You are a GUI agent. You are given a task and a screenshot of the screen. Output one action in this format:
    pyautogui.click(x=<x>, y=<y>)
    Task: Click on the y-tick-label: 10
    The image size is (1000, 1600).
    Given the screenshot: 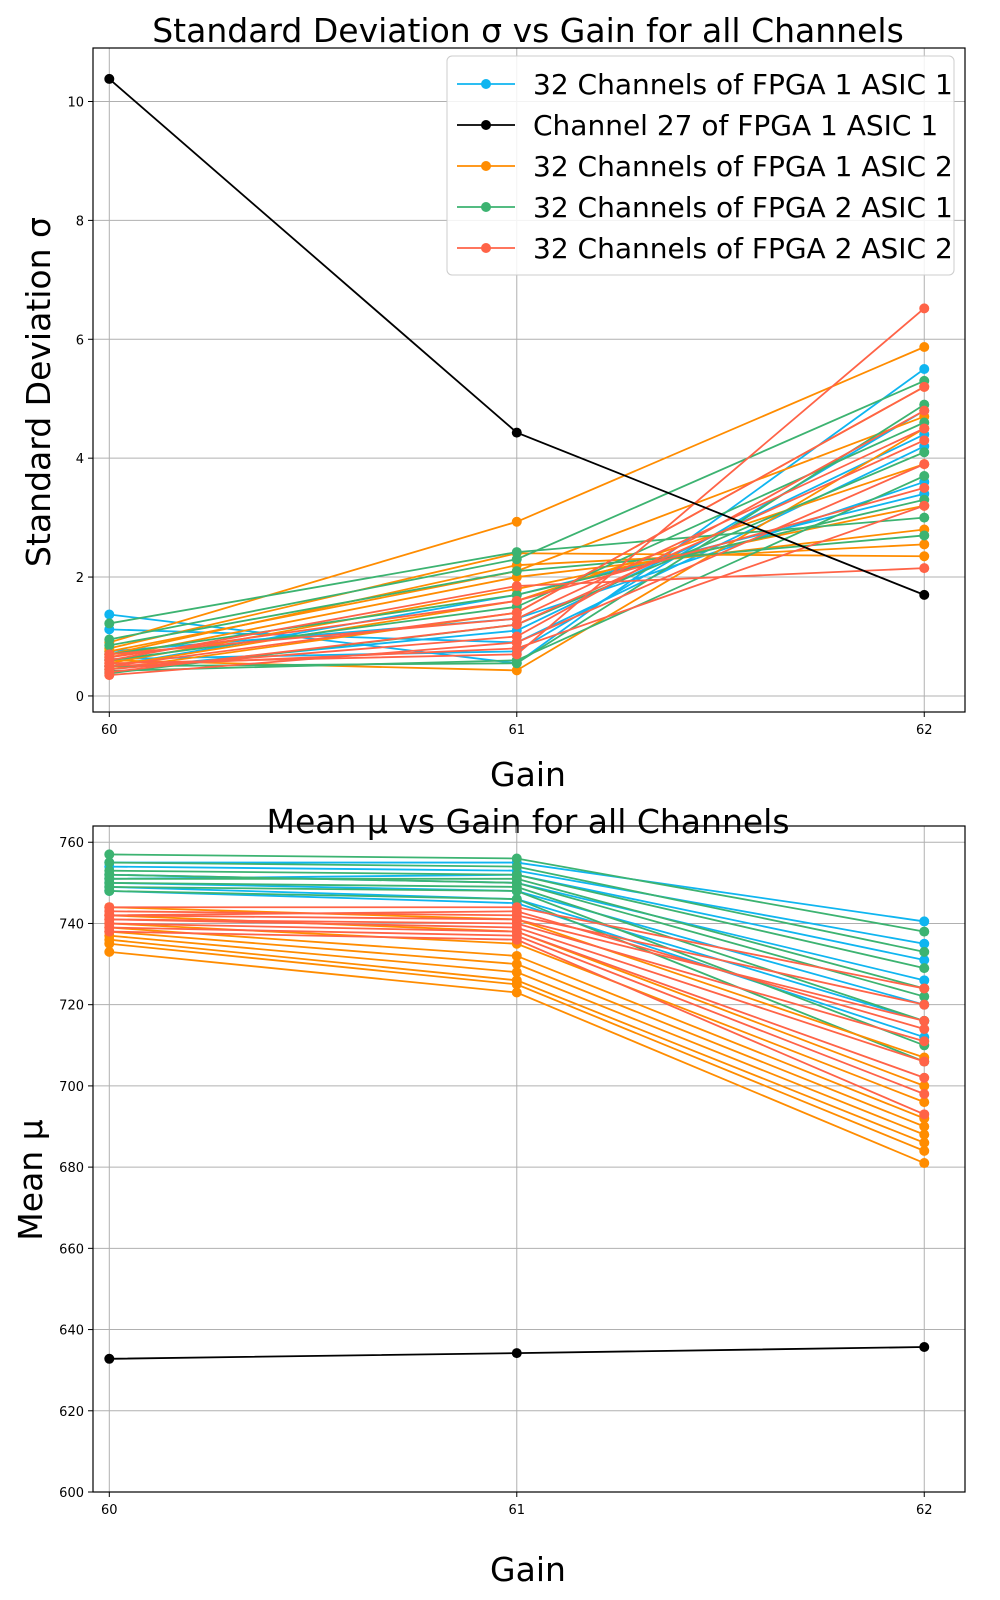 What is the action you would take?
    pyautogui.click(x=75, y=103)
    